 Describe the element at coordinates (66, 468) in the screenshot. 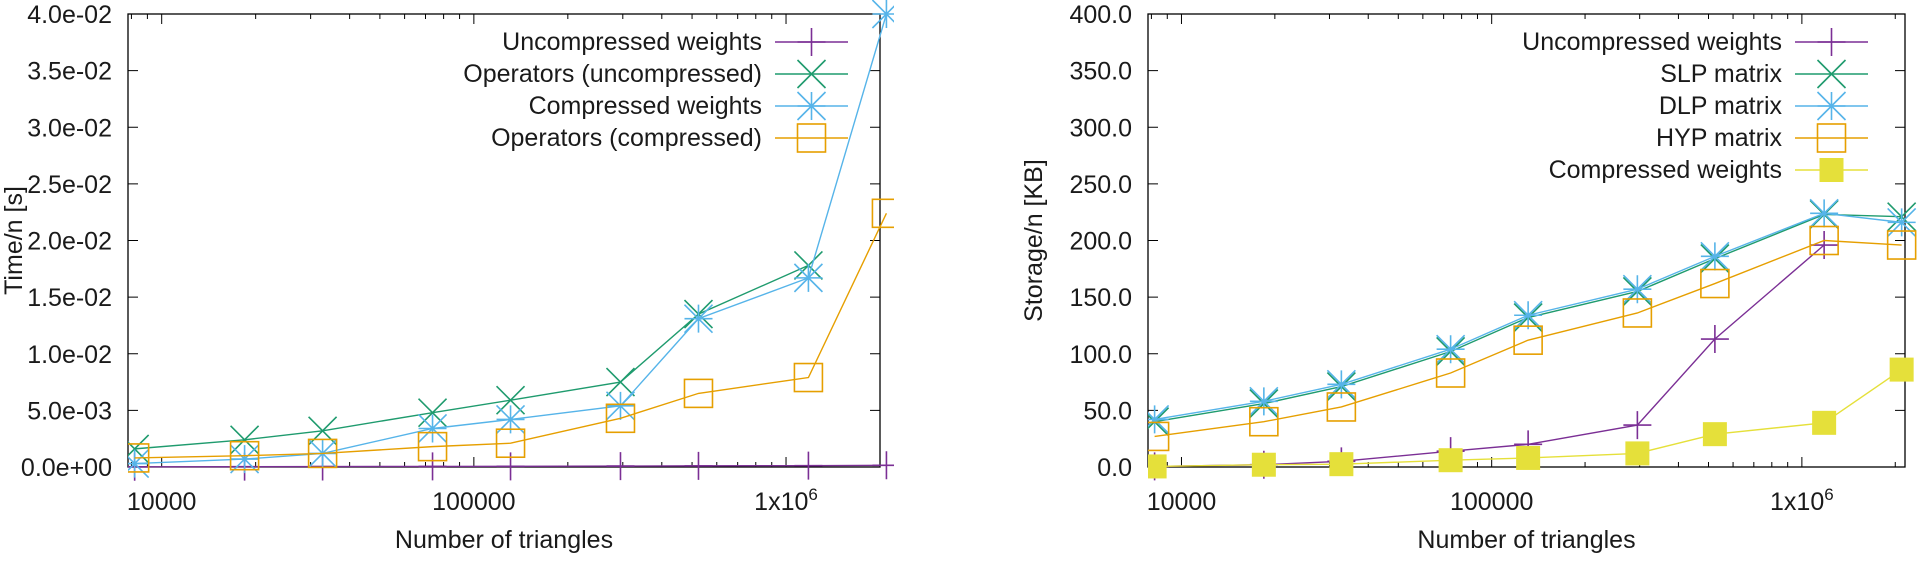

I see `y-tick-label: 0.0e+00` at that location.